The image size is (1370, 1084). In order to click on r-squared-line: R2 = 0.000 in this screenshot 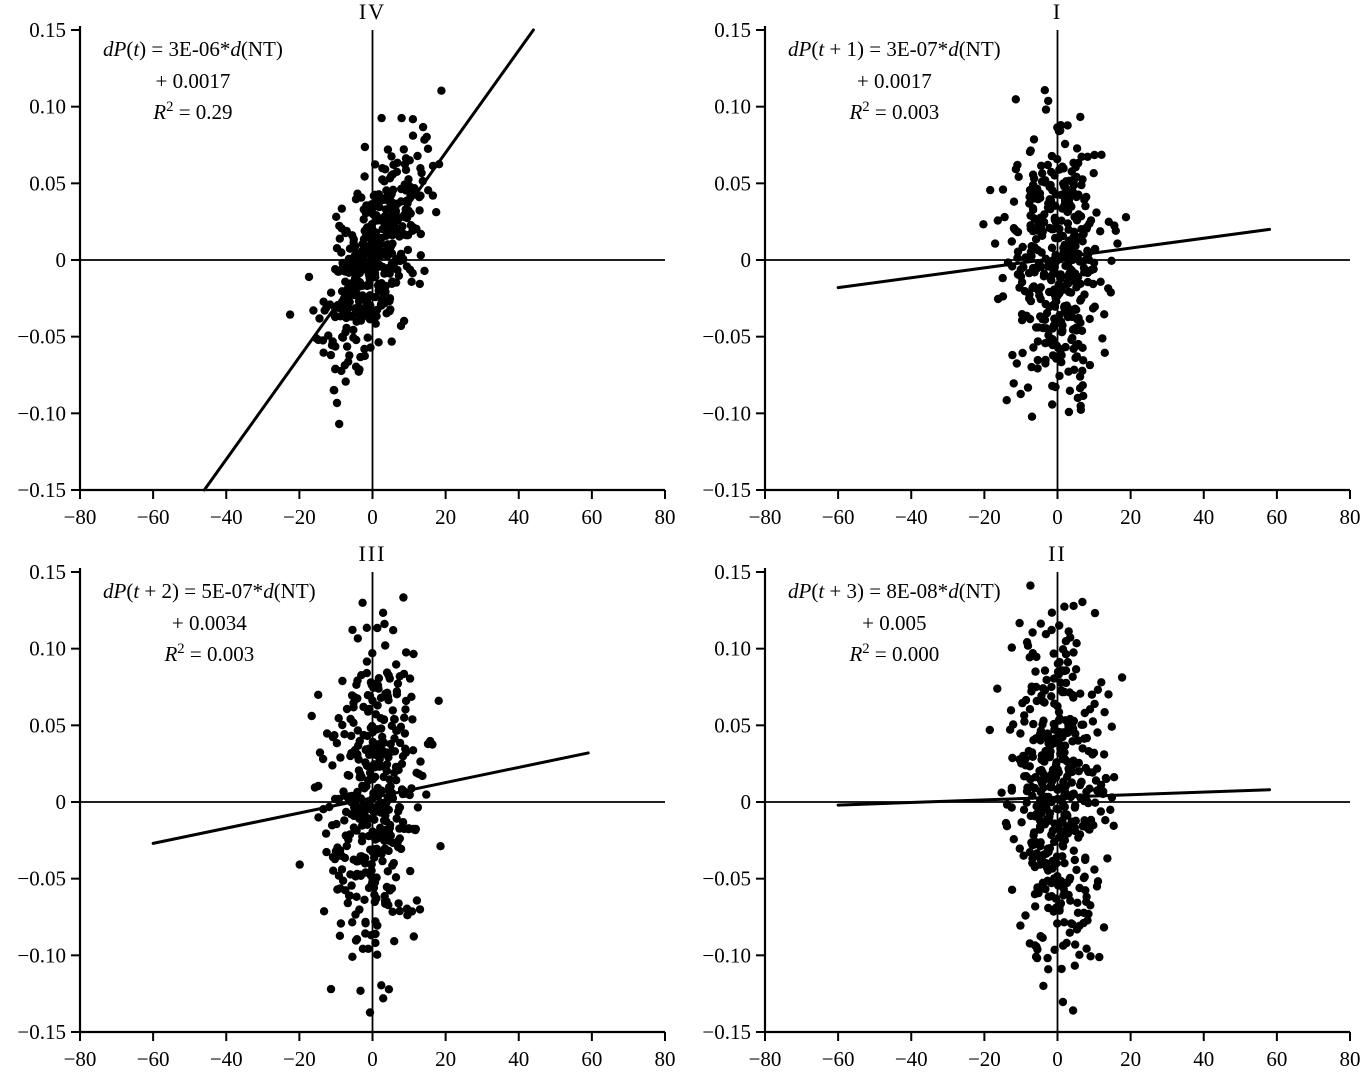, I will do `click(894, 655)`.